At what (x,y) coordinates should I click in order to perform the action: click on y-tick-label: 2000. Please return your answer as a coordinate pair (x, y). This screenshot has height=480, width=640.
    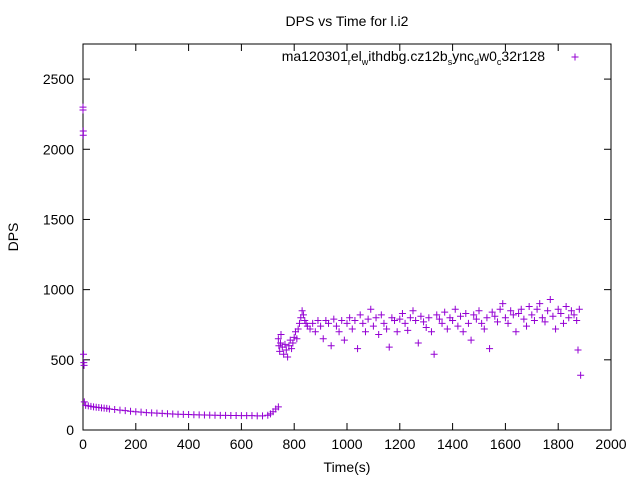
    Looking at the image, I should click on (58, 149).